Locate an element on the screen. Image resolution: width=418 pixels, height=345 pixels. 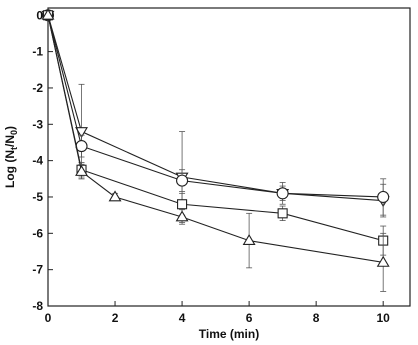
x-tick-label: 8 is located at coordinates (316, 318).